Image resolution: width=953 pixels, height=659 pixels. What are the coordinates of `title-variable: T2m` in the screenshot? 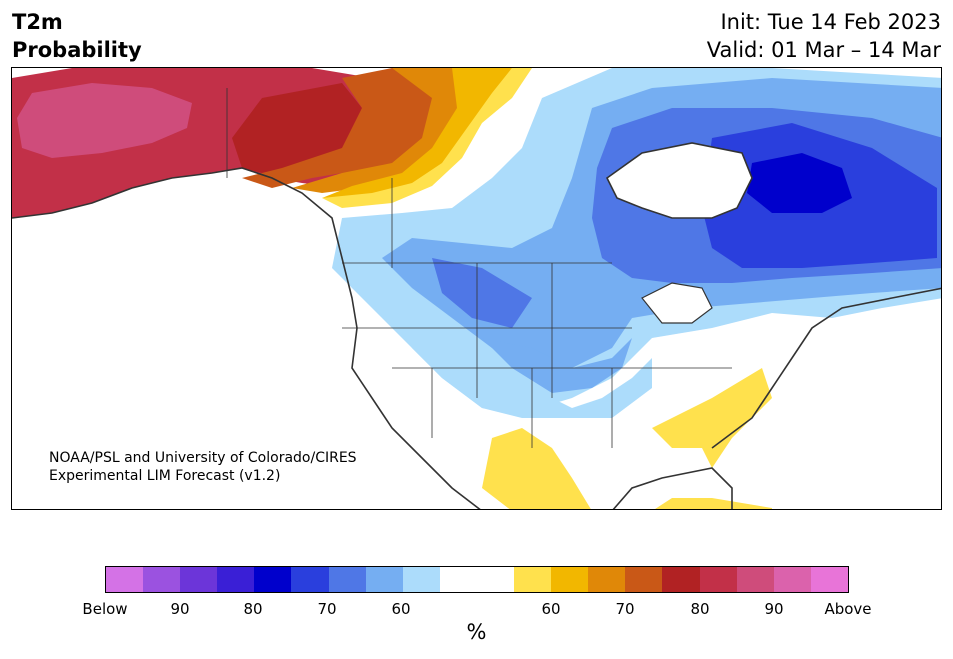 It's located at (37, 22).